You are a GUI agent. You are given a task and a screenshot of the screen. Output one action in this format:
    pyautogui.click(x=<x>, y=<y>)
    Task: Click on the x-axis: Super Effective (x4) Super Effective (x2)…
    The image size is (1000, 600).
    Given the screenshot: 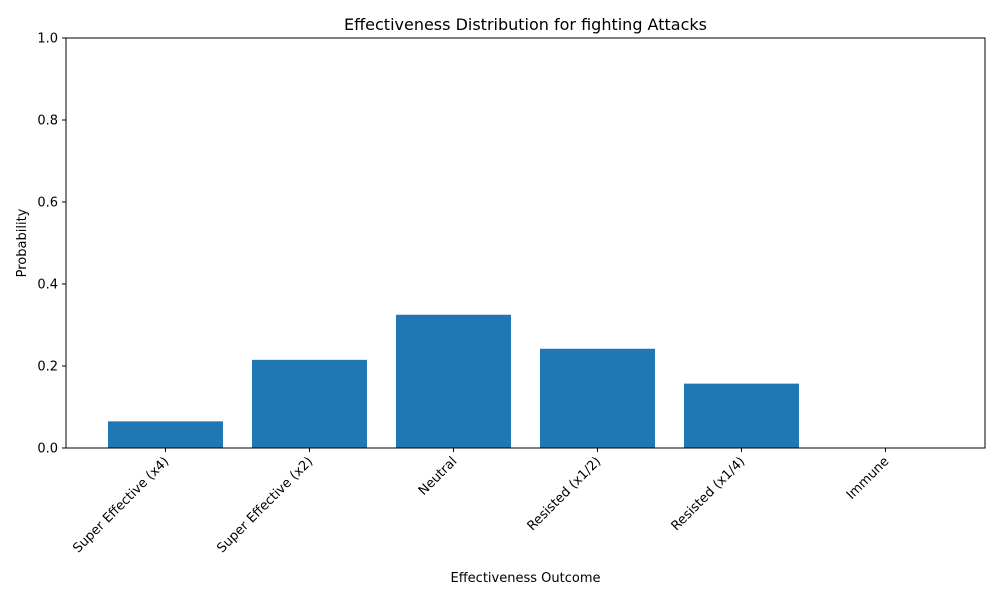 What is the action you would take?
    pyautogui.click(x=481, y=502)
    